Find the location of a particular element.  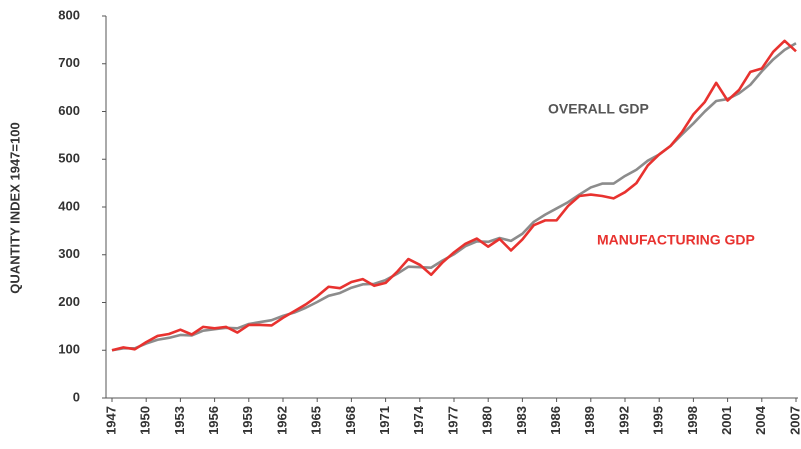

y-tick-label: 200 is located at coordinates (69, 301).